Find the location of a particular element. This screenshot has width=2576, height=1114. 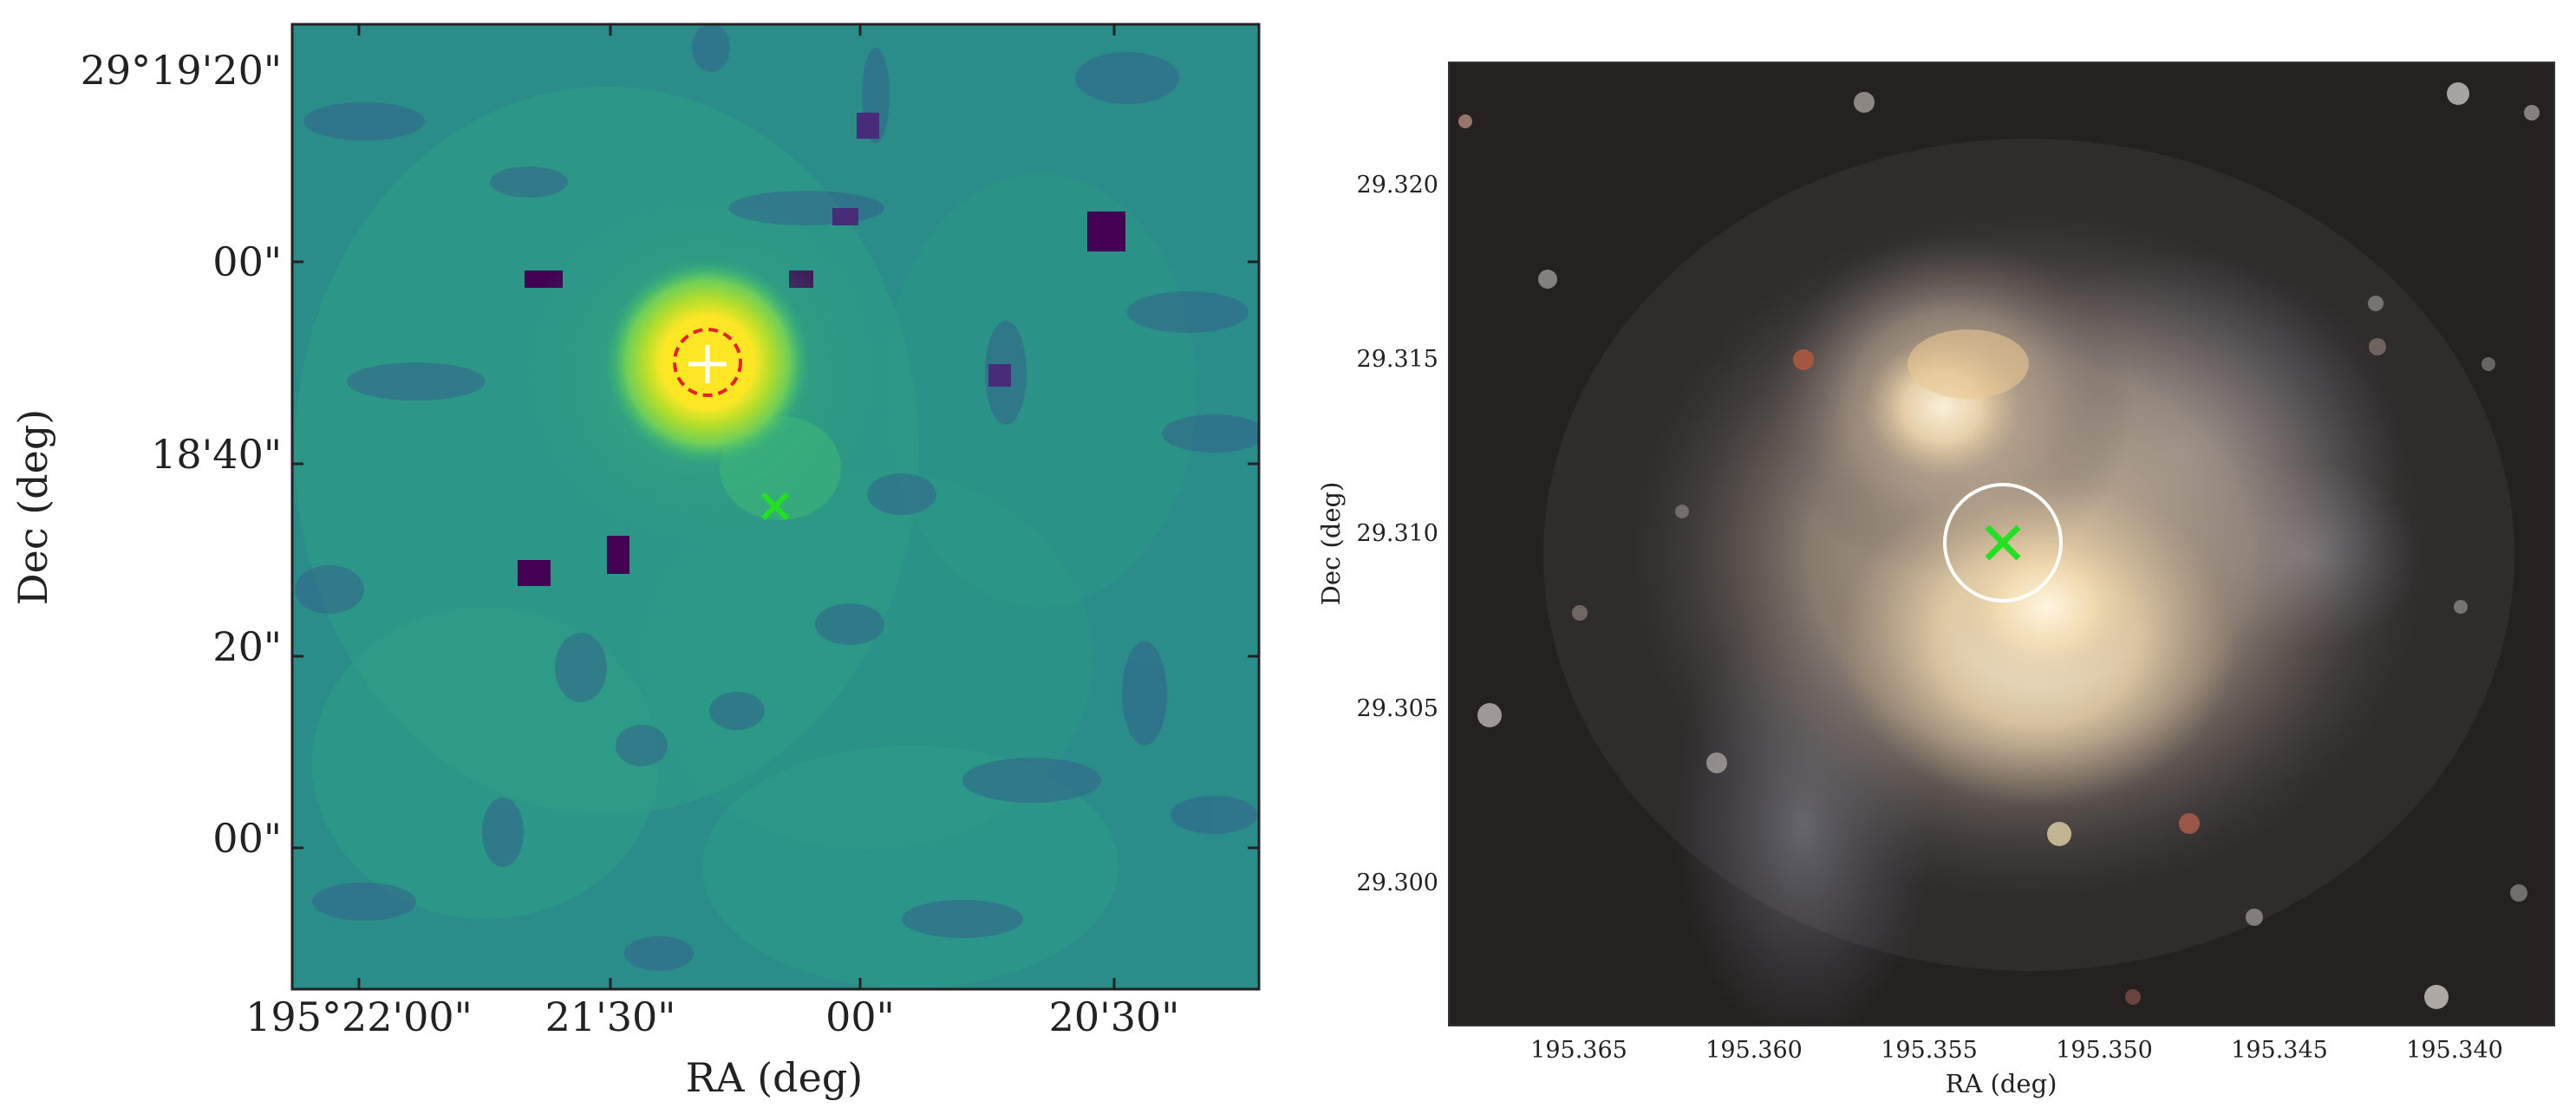

left-x-axis-label: RA (deg) is located at coordinates (775, 1077).